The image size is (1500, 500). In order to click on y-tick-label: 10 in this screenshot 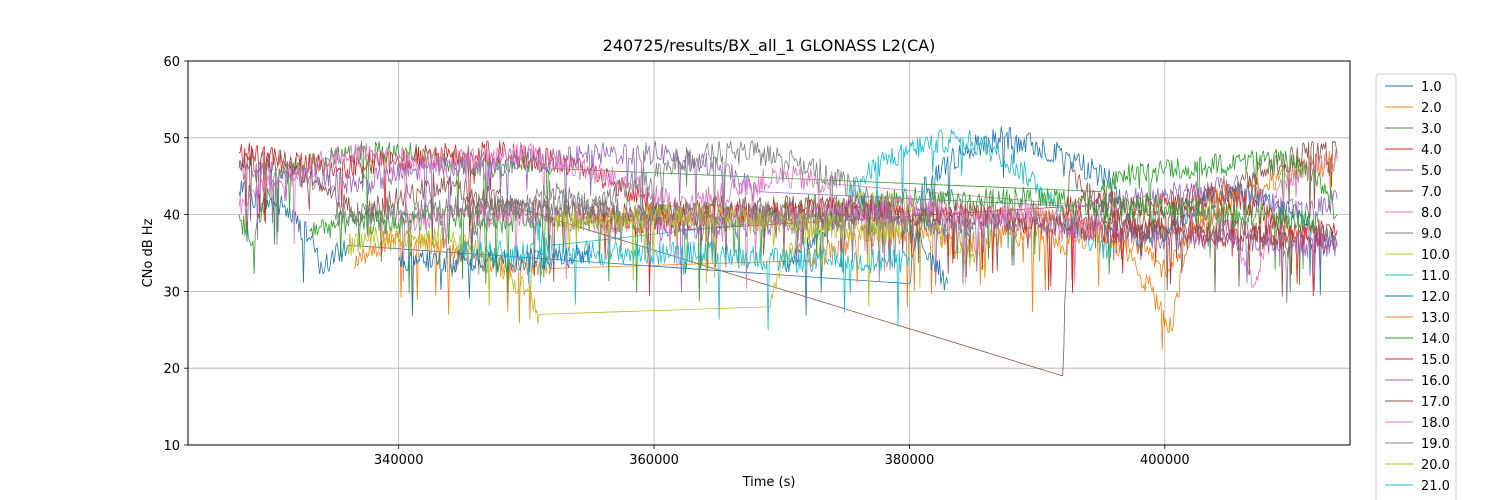, I will do `click(171, 446)`.